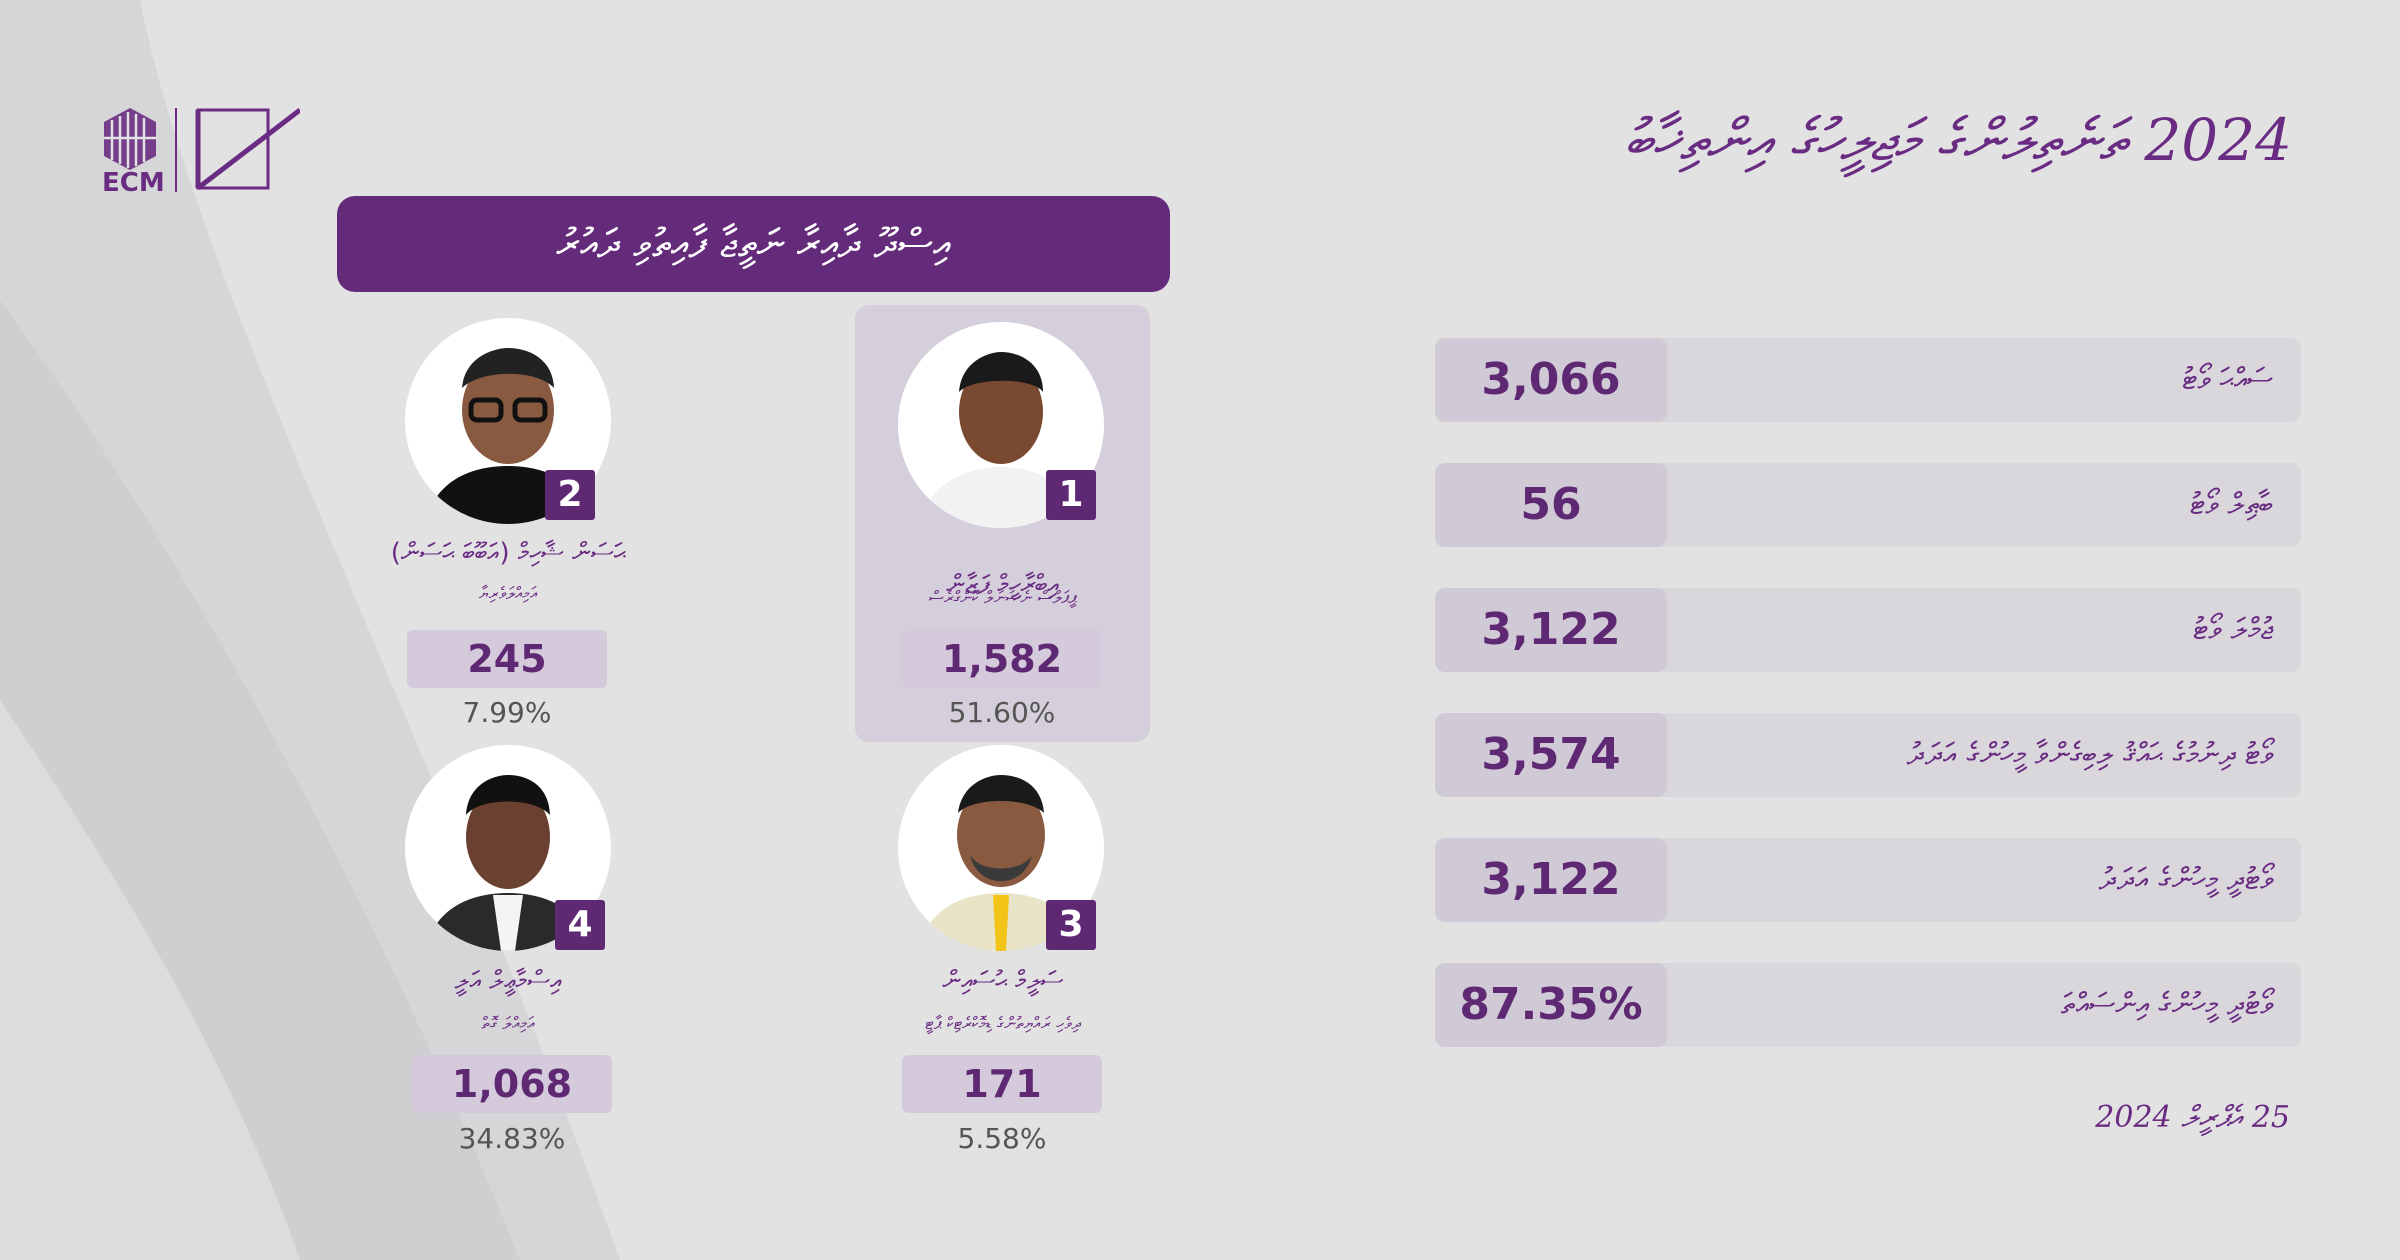 This screenshot has width=2400, height=1260. I want to click on candidate-votes: 245, so click(507, 659).